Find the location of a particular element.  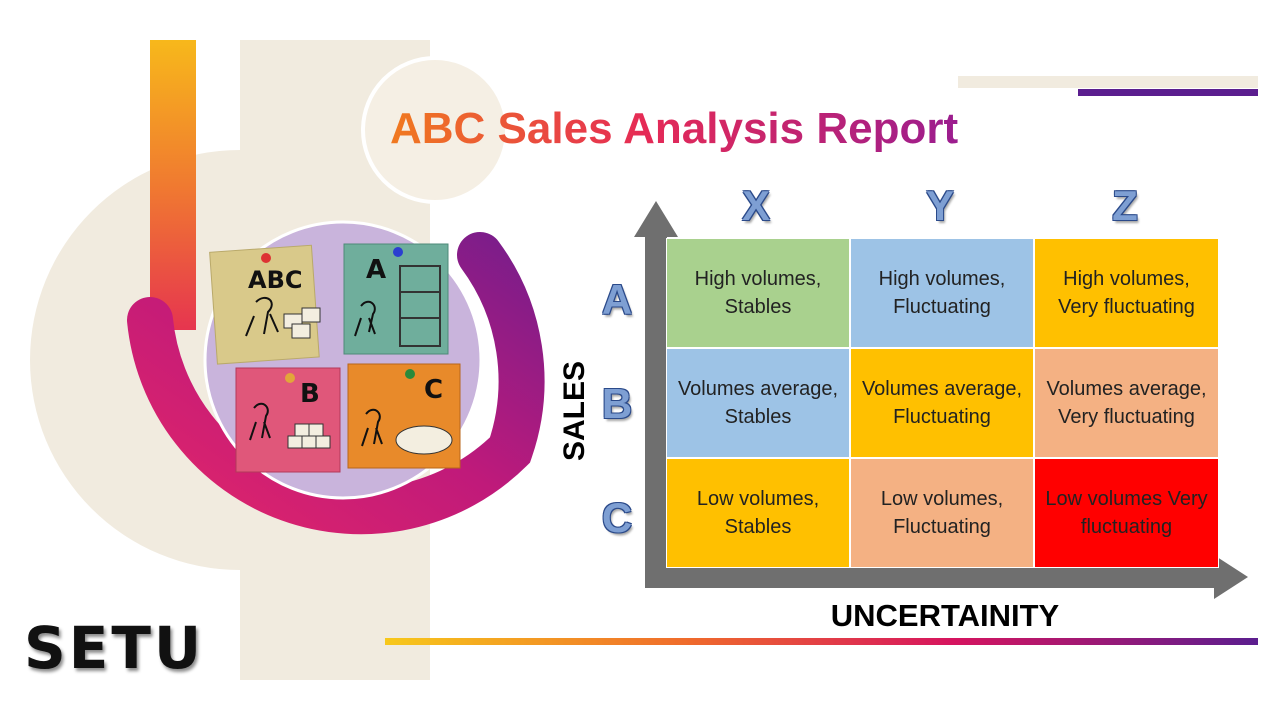

setu-logo: SETU is located at coordinates (114, 648).